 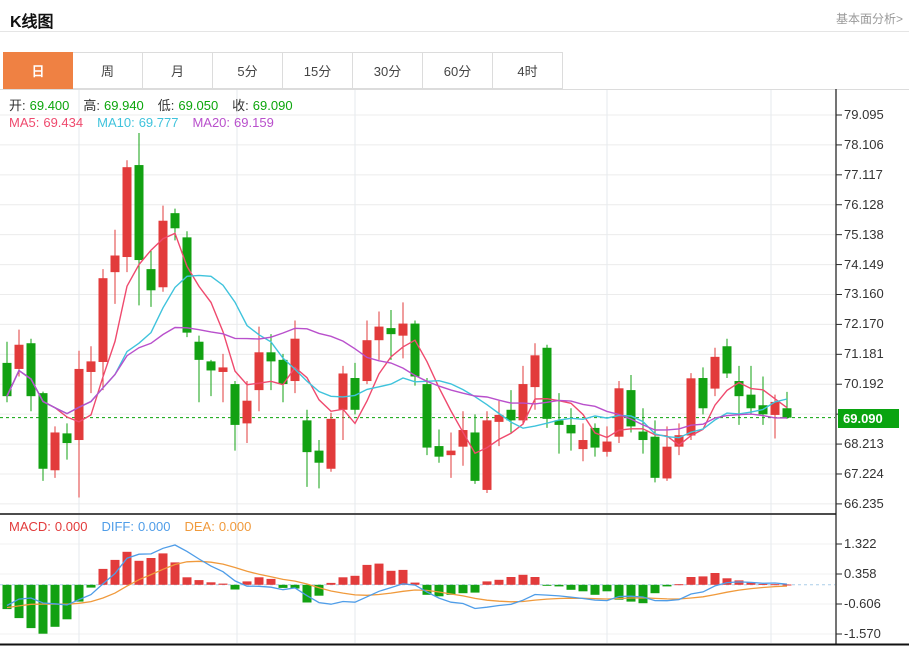 I want to click on main-y-tick-label: 66.235, so click(x=864, y=503).